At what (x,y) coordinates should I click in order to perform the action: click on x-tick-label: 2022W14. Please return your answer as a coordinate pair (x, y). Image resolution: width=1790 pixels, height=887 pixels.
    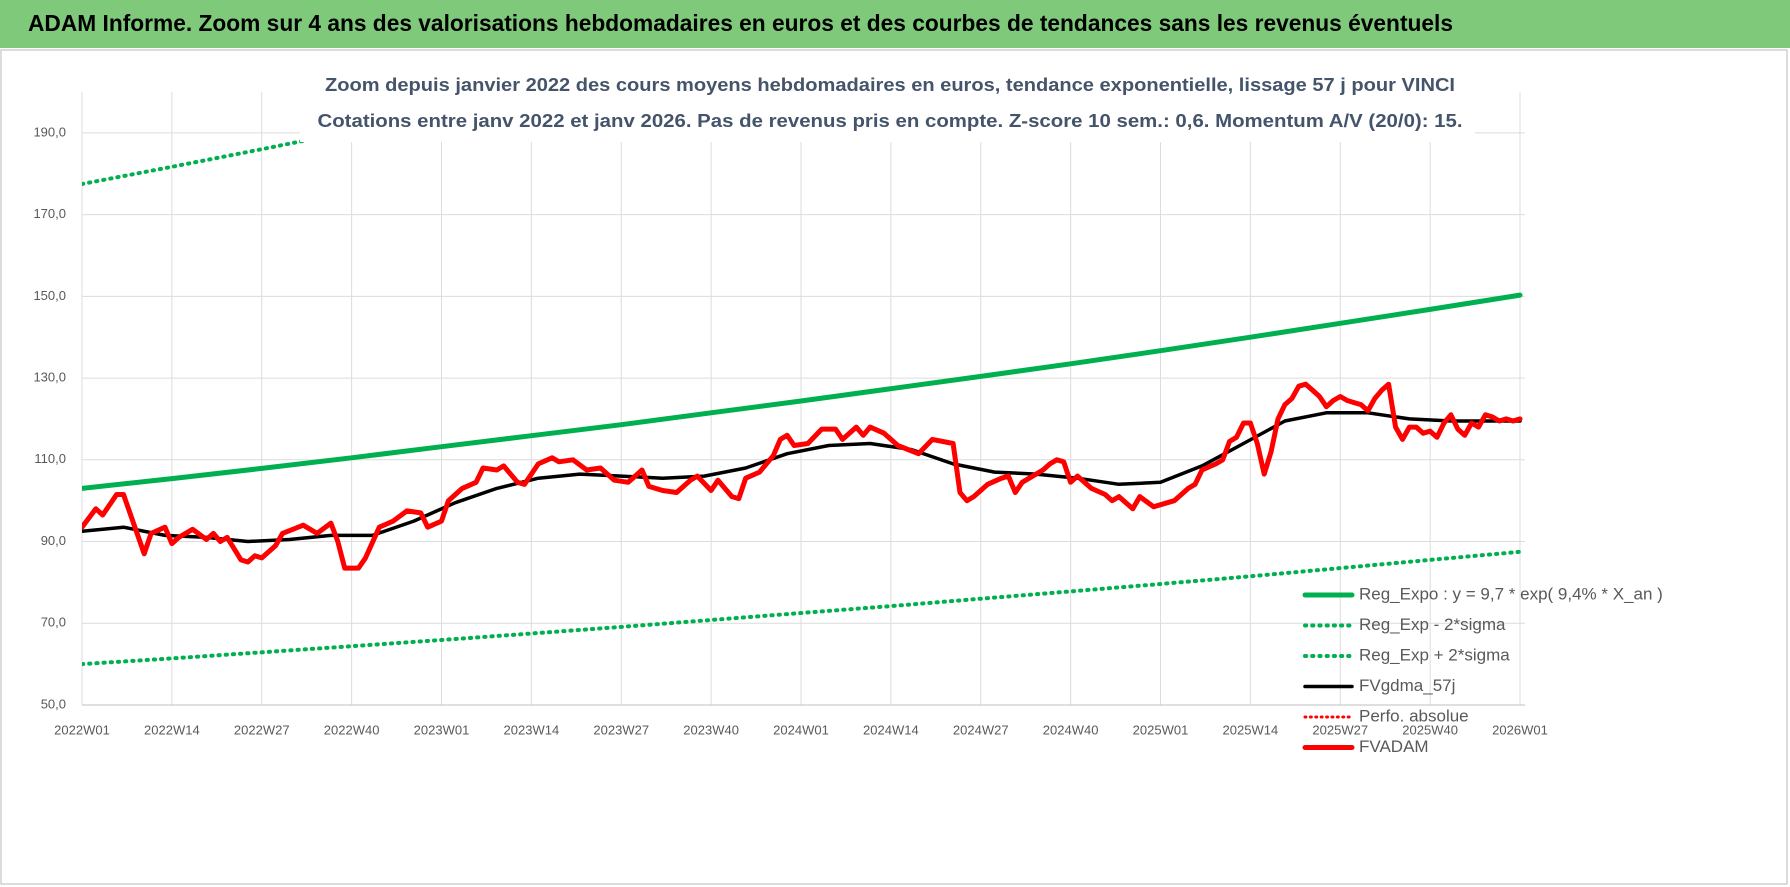
    Looking at the image, I should click on (172, 729).